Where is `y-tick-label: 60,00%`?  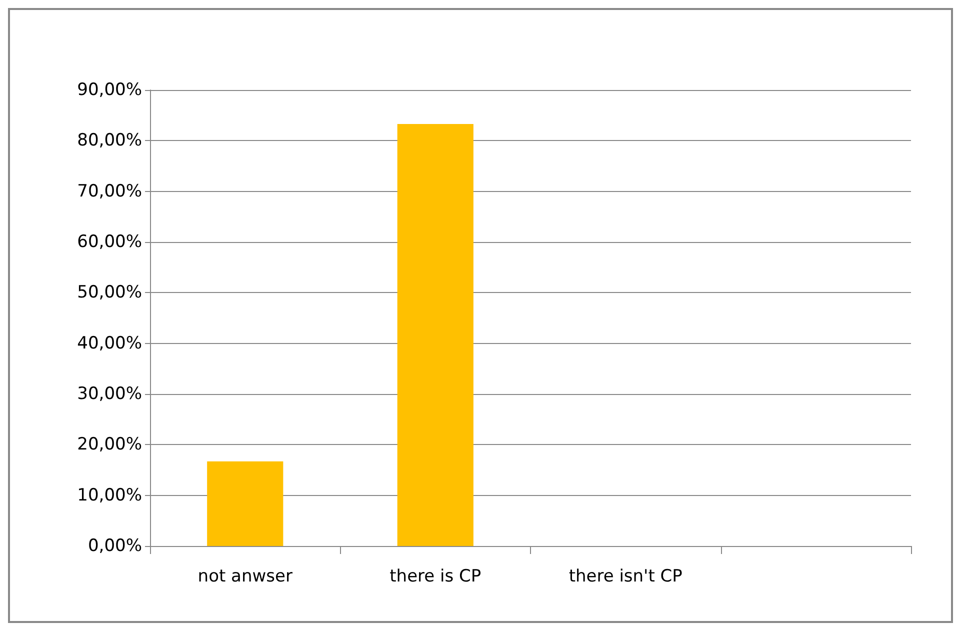 y-tick-label: 60,00% is located at coordinates (109, 242).